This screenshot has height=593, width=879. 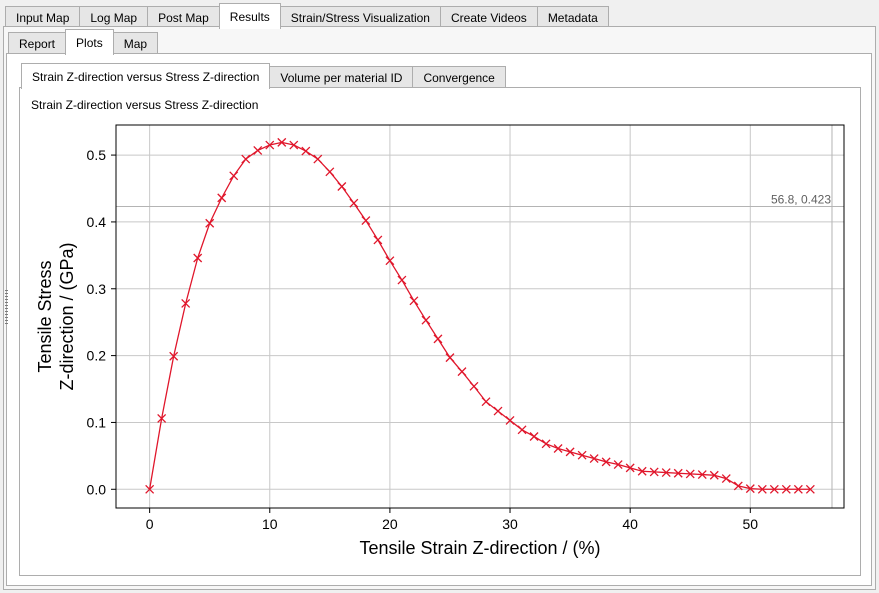 I want to click on y-tick-label: 0.1, so click(x=97, y=422).